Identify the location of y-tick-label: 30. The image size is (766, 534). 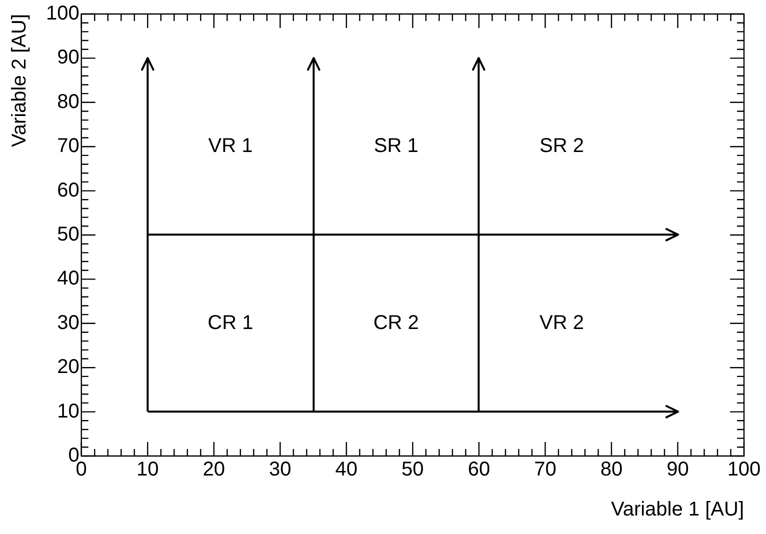
(68, 323).